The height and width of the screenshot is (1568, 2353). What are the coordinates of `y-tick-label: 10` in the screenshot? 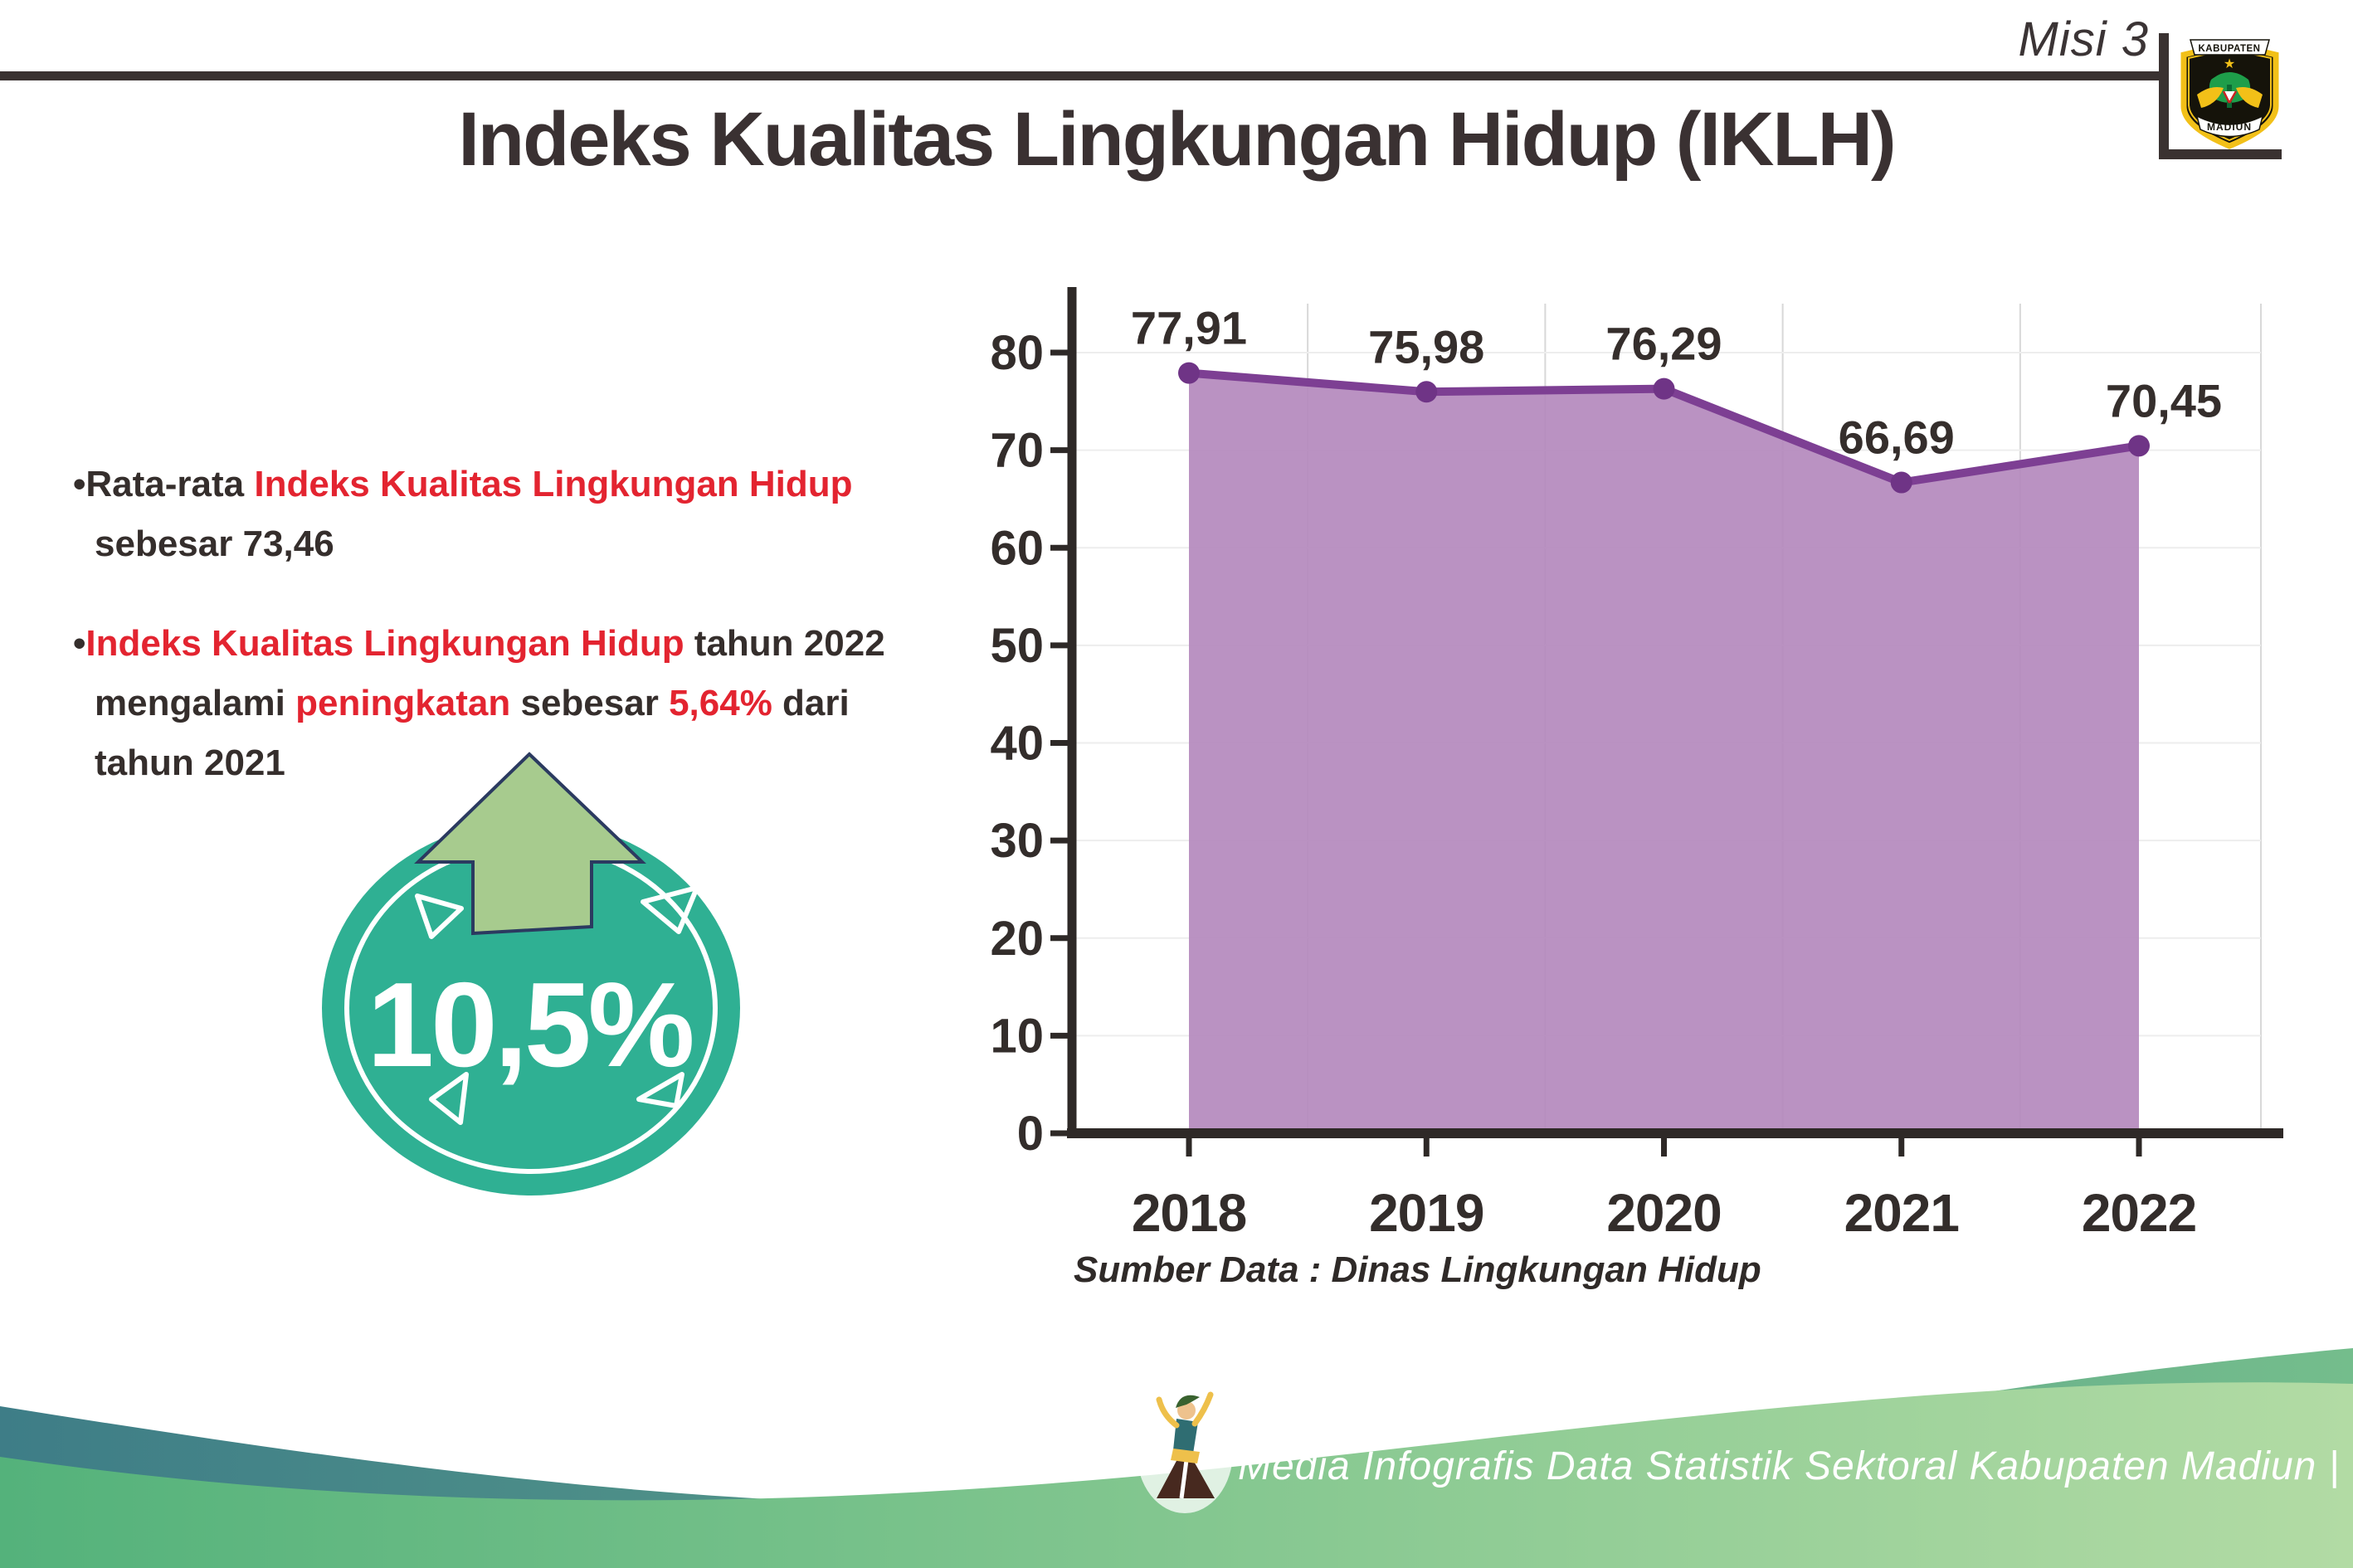 It's located at (1017, 1036).